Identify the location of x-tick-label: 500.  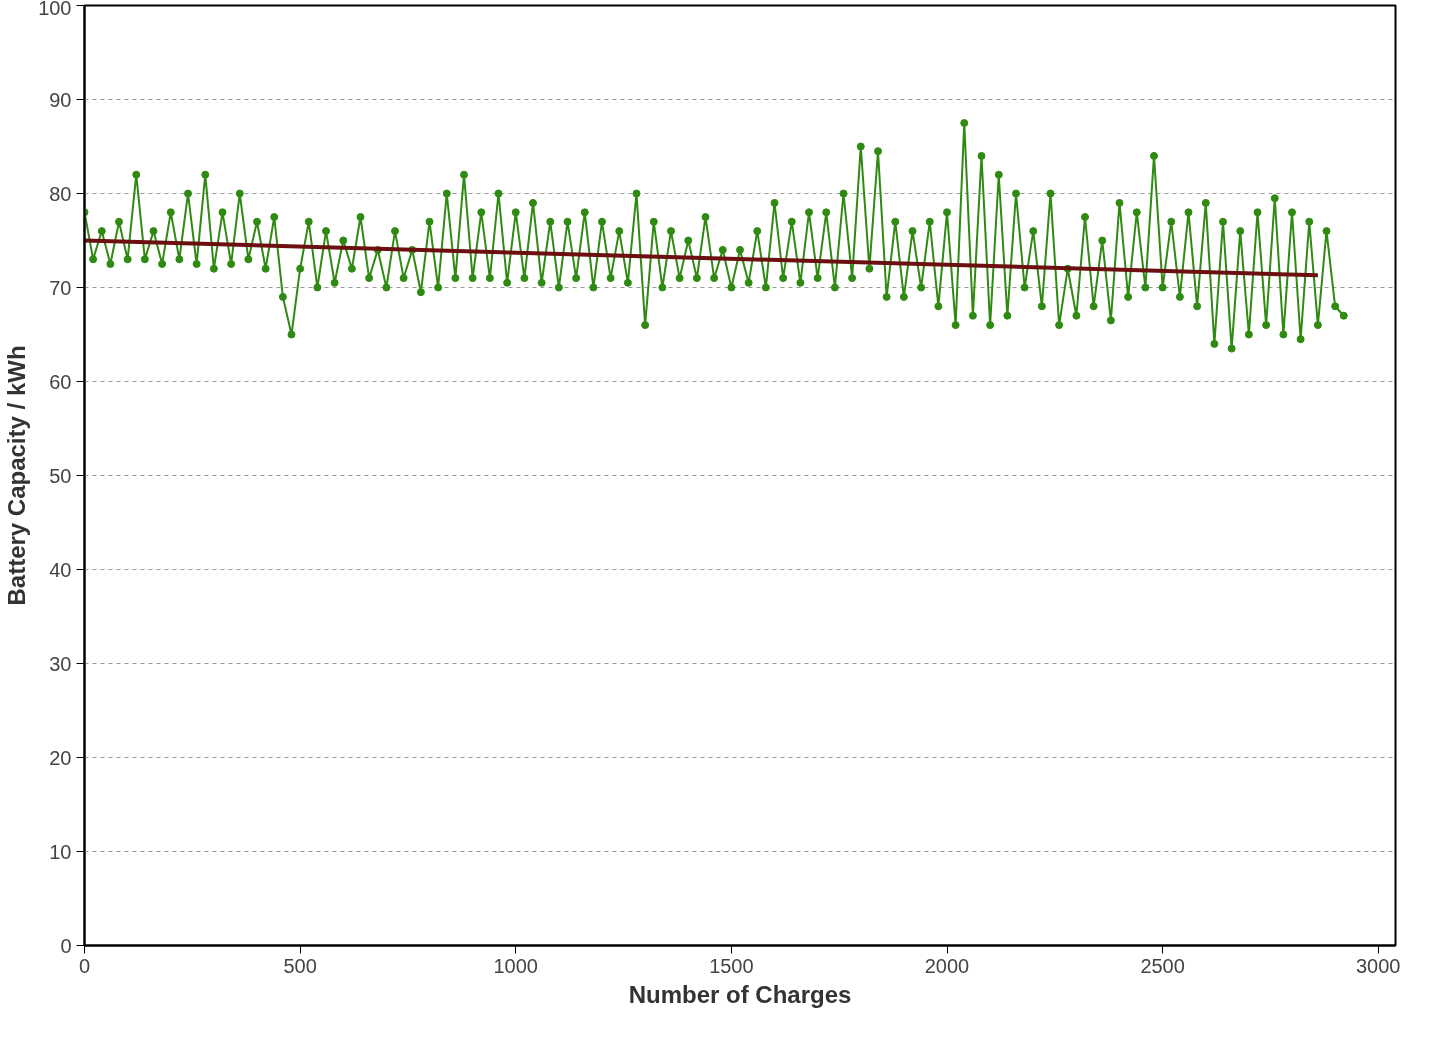
(300, 965).